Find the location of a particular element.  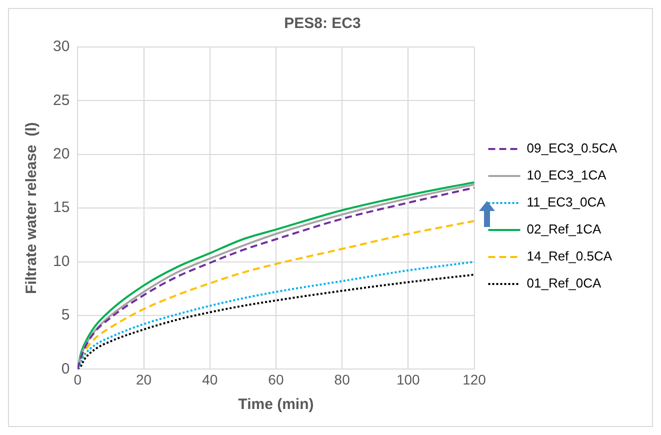

y-tick-label: 25 is located at coordinates (61, 100).